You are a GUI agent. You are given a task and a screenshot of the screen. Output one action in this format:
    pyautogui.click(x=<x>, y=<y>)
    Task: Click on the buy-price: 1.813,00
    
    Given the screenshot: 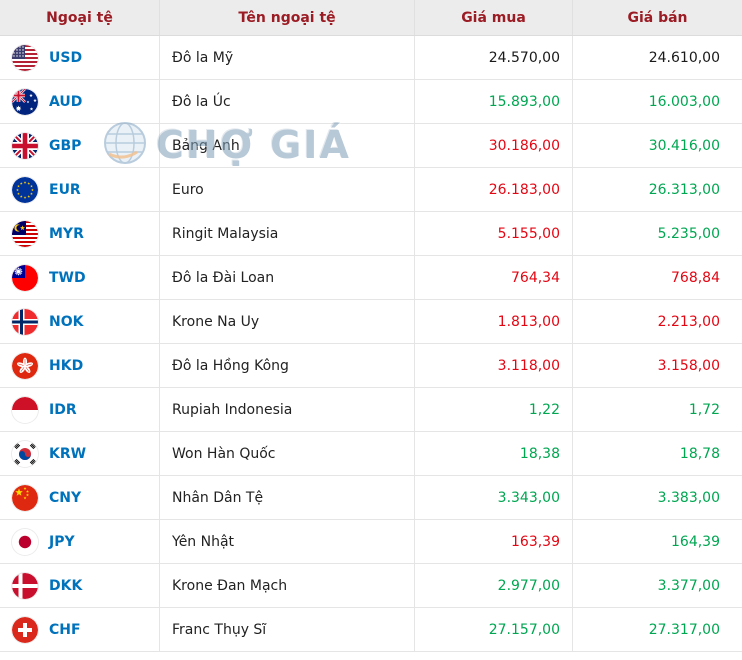 What is the action you would take?
    pyautogui.click(x=494, y=321)
    